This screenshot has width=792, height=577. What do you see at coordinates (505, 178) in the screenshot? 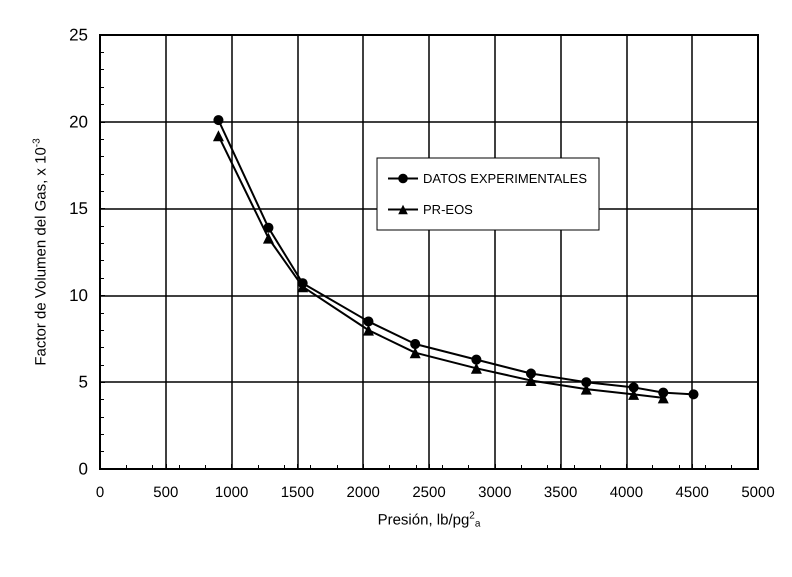
I see `legend-label: DATOS EXPERIMENTALES` at bounding box center [505, 178].